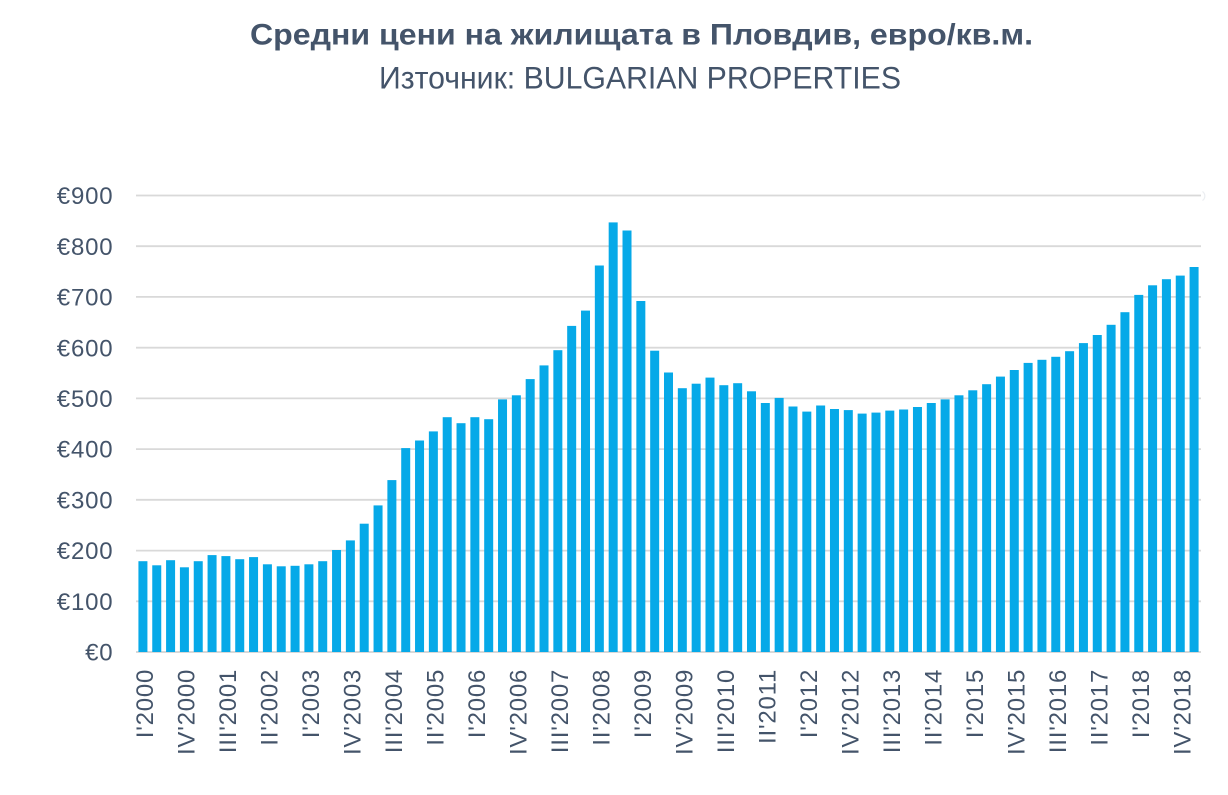  What do you see at coordinates (477, 703) in the screenshot?
I see `svg-text: I'2006` at bounding box center [477, 703].